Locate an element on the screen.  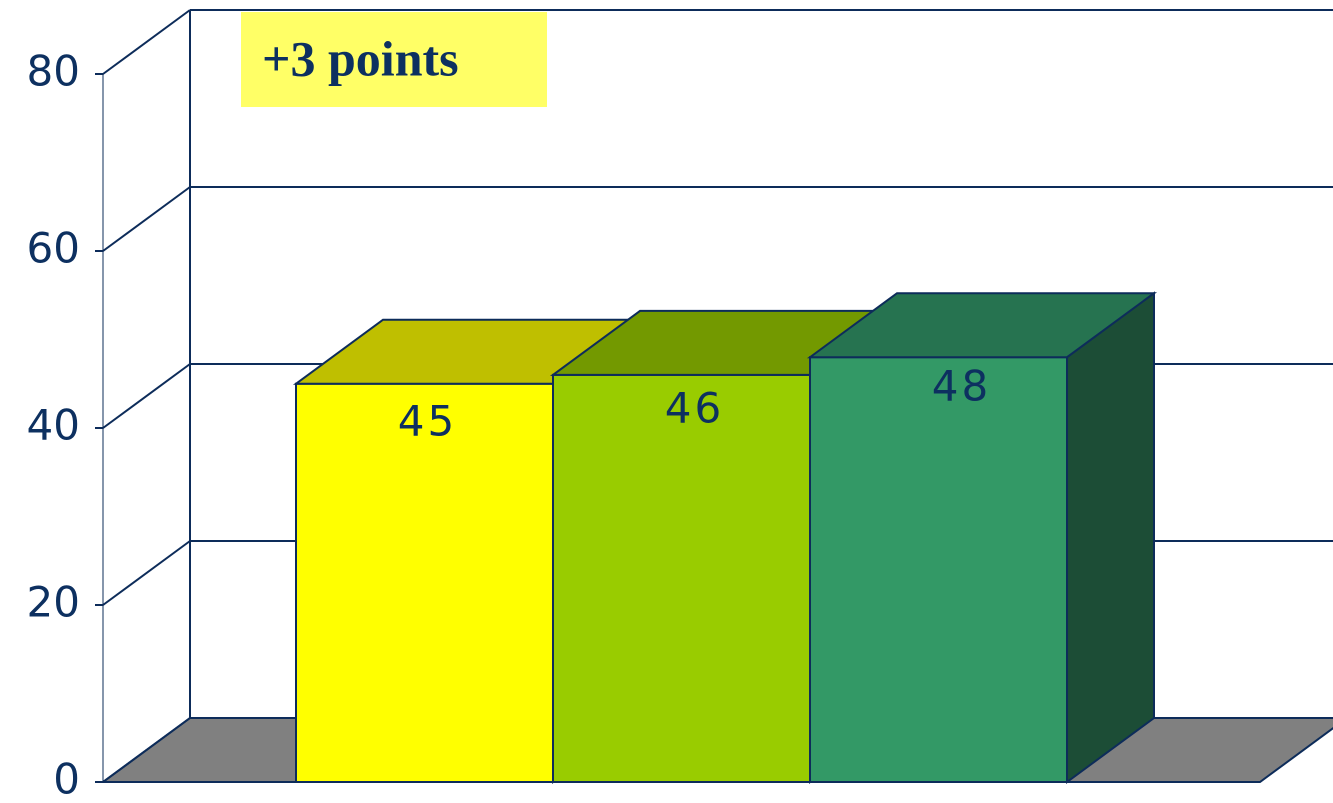
y-tick-label: 60 is located at coordinates (53, 248).